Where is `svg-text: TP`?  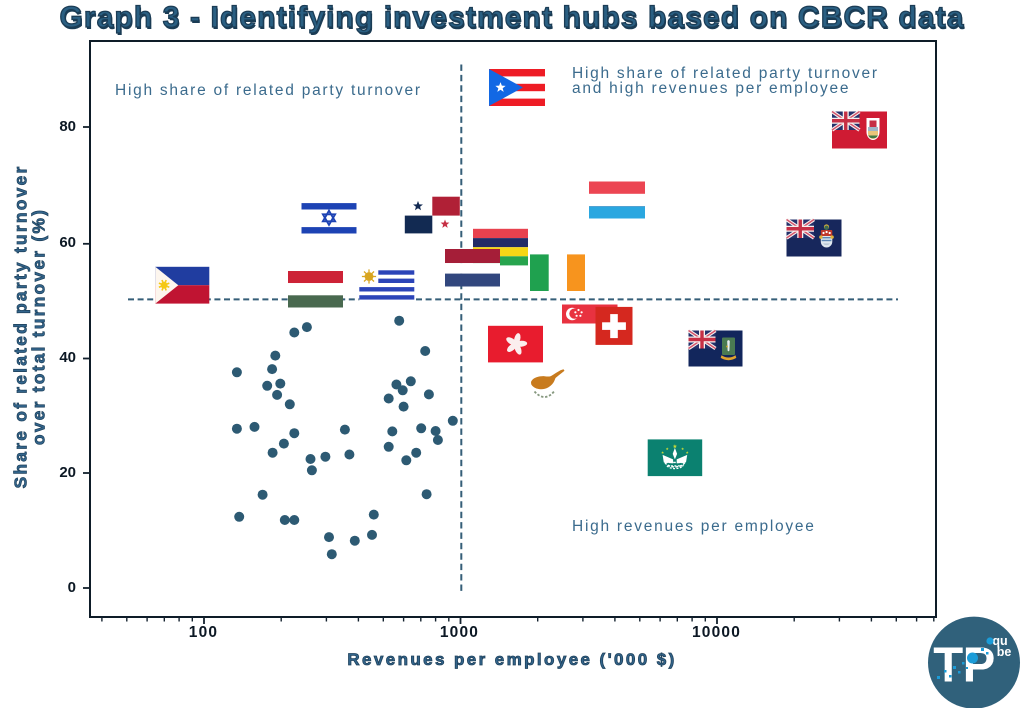 svg-text: TP is located at coordinates (964, 666).